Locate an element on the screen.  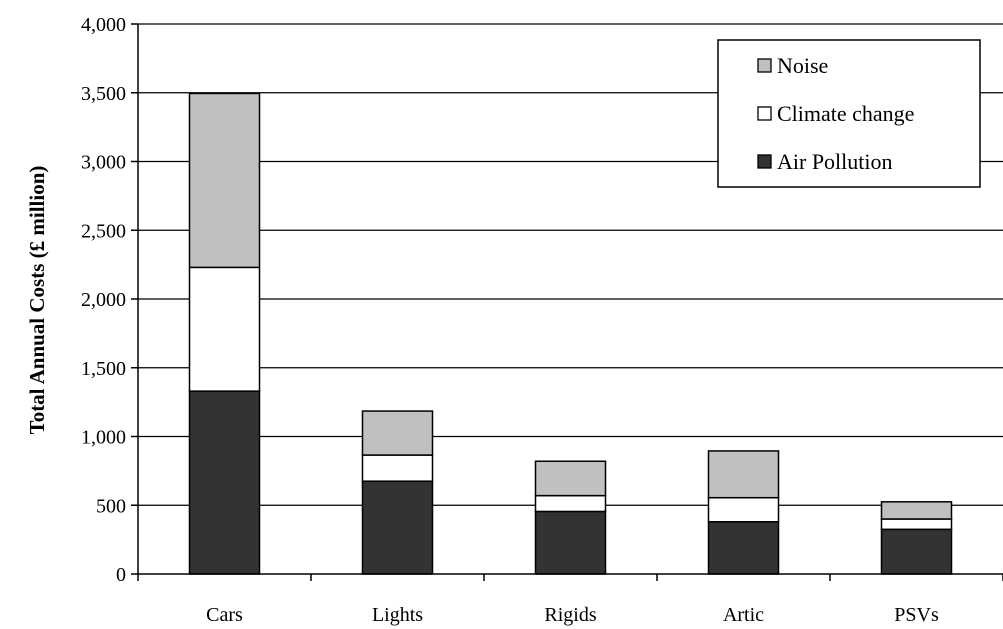
y-tick-label: 2,000 is located at coordinates (103, 300).